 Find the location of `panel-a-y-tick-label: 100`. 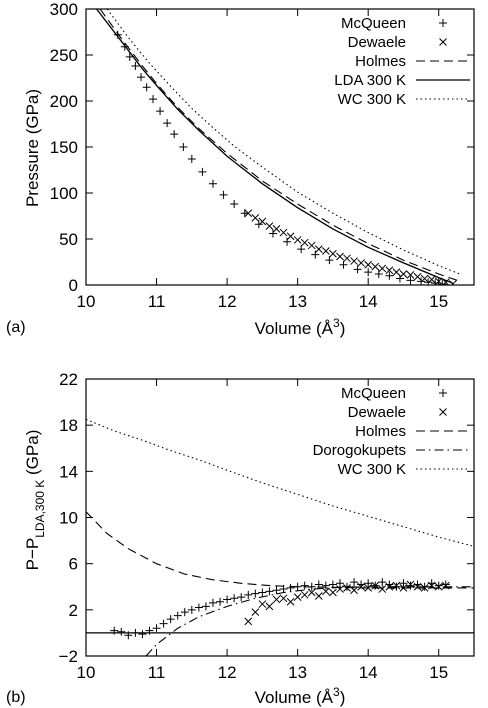

panel-a-y-tick-label: 100 is located at coordinates (64, 193).